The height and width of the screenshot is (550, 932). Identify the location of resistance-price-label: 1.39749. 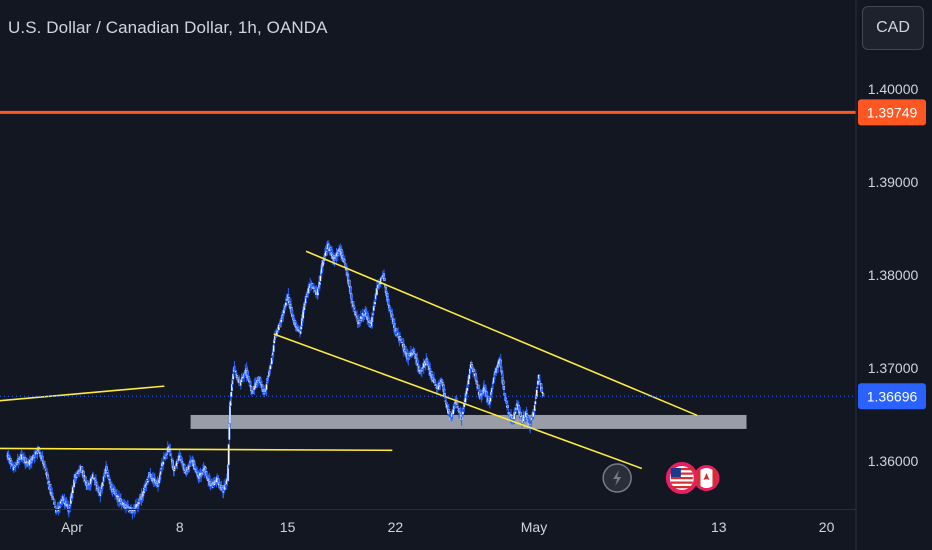
(892, 112).